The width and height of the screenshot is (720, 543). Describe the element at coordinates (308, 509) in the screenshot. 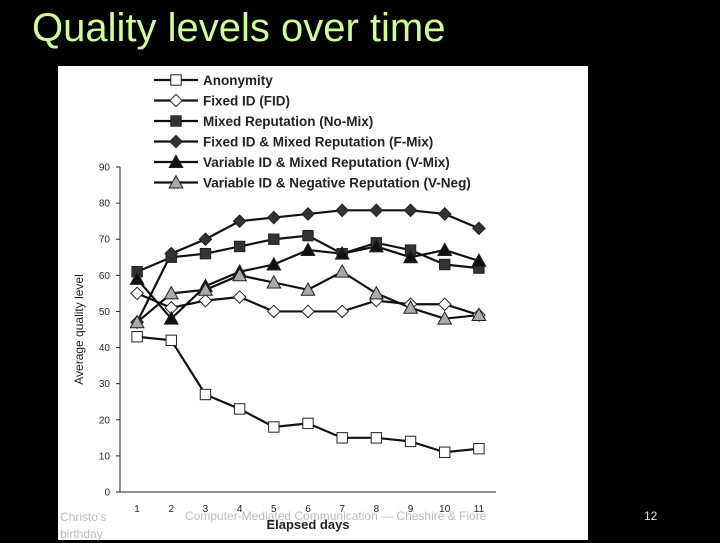

I see `x-tick-label: 6` at that location.